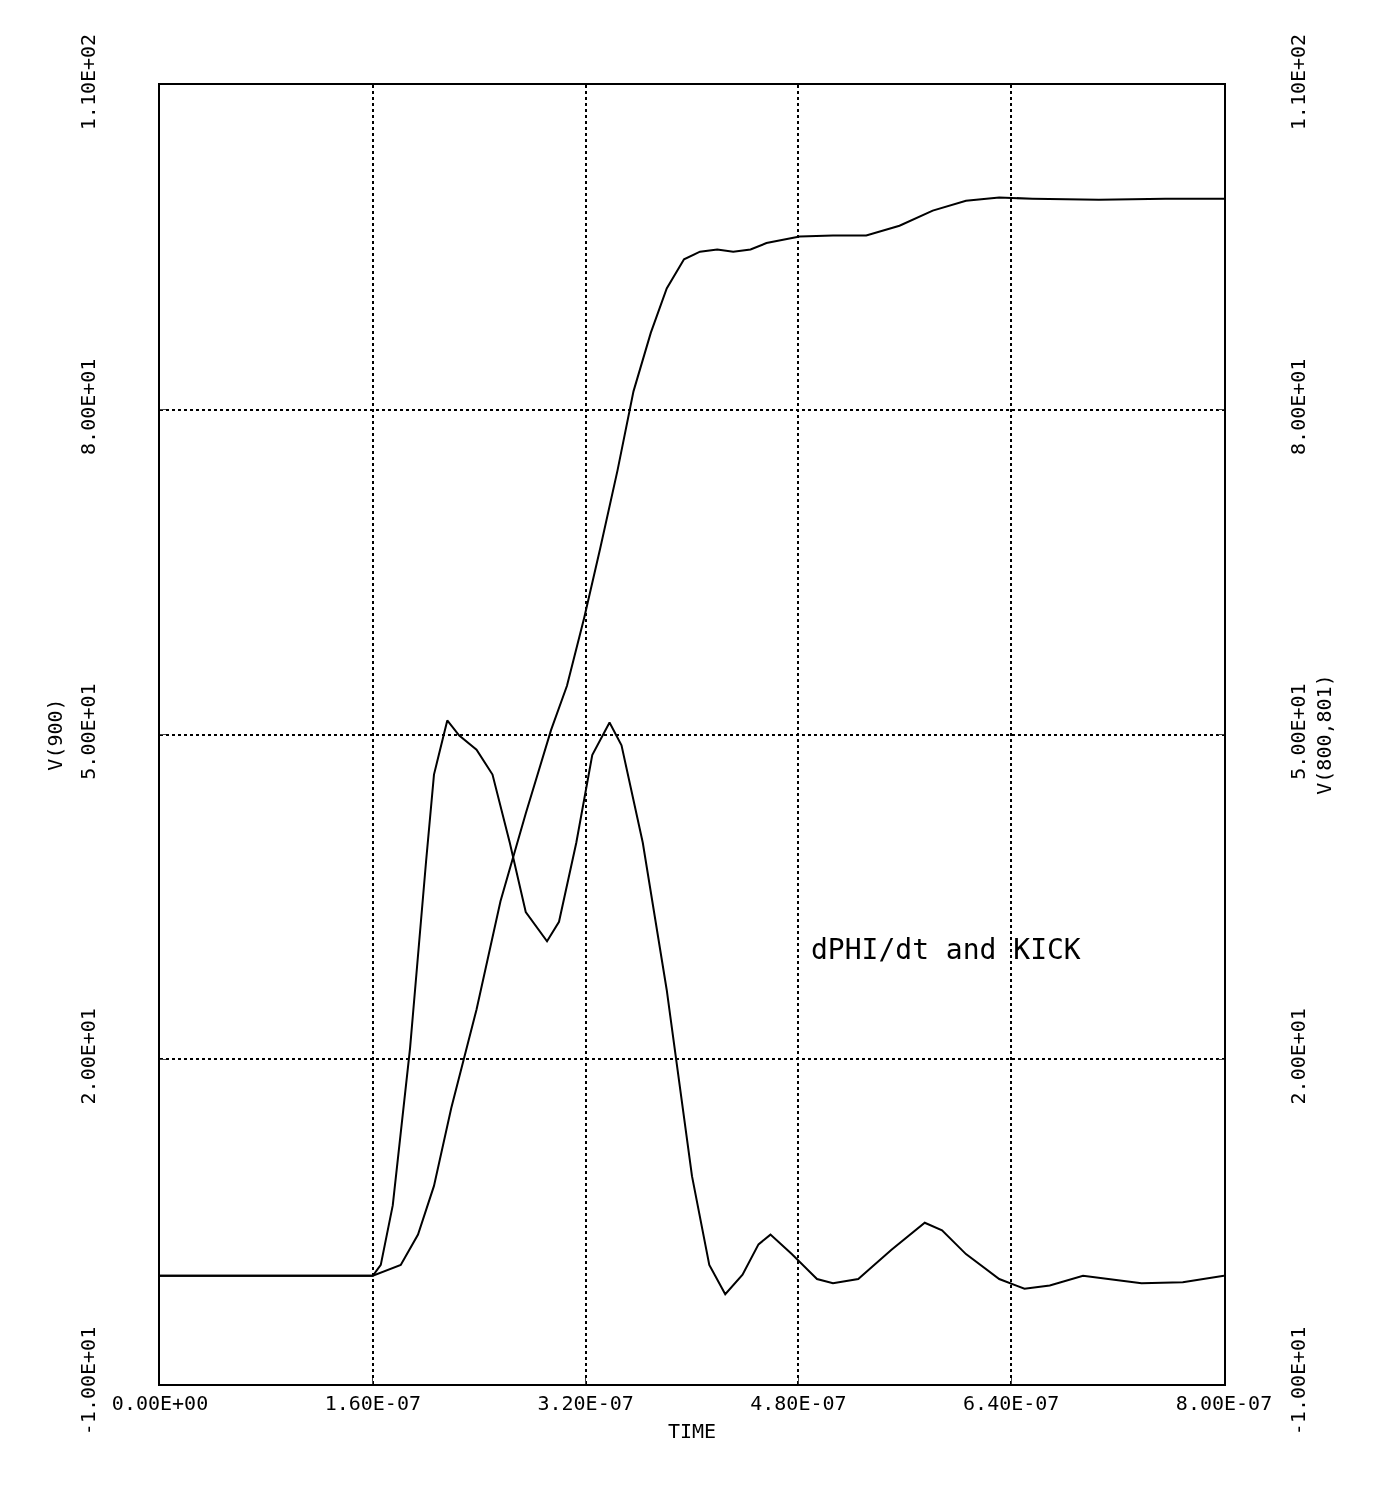 The image size is (1384, 1494). I want to click on y2-tick-label: 1.10E+02, so click(1298, 82).